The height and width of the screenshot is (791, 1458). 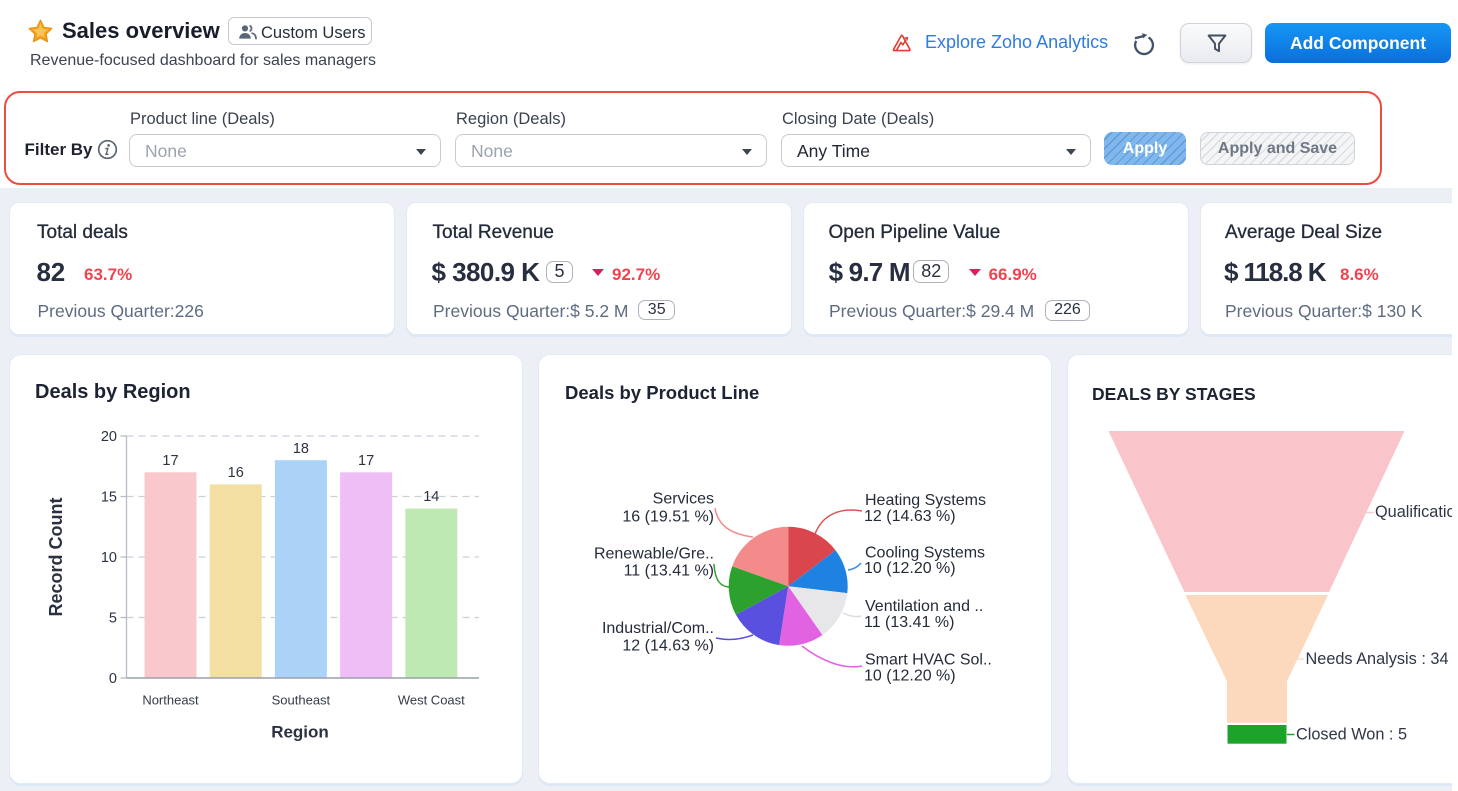 I want to click on svg-text: 16, so click(x=236, y=473).